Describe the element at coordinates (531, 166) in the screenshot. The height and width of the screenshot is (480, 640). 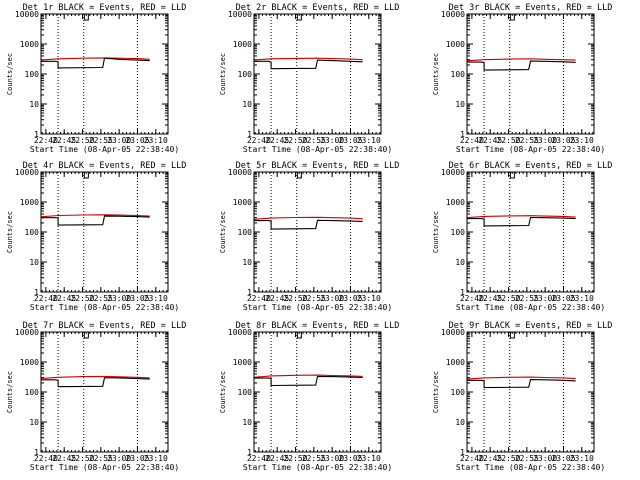
I see `chart-title: Det 6r BLACK = Events, RED = LLD` at that location.